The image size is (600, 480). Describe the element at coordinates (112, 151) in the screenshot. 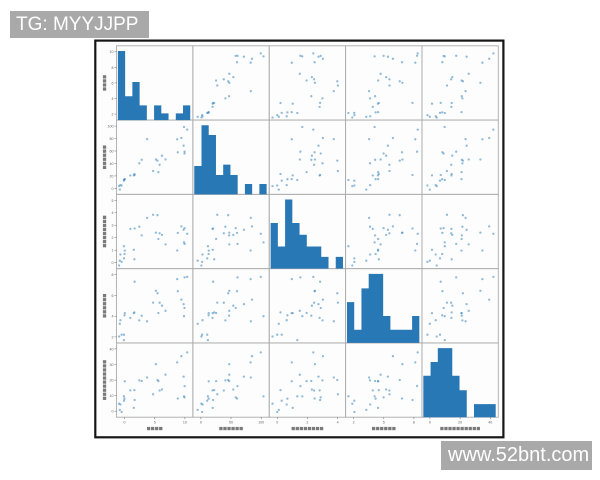

I see `svg-text: 60` at that location.